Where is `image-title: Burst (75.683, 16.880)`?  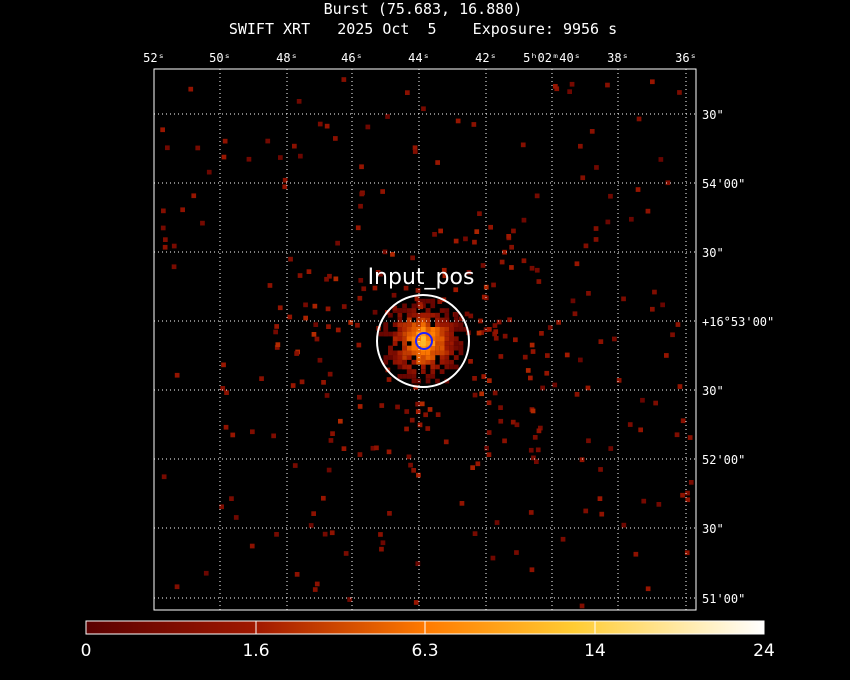
image-title: Burst (75.683, 16.880) is located at coordinates (423, 9).